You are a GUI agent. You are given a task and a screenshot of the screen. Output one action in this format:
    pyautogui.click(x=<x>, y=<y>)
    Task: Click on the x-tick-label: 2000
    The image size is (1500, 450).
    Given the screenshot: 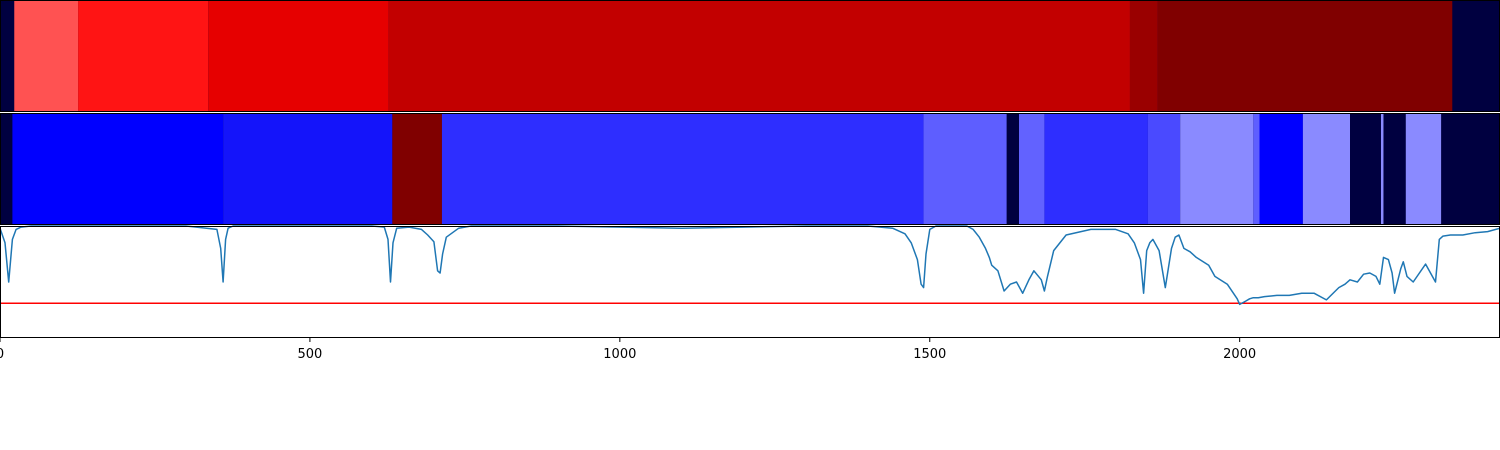 What is the action you would take?
    pyautogui.click(x=1239, y=354)
    